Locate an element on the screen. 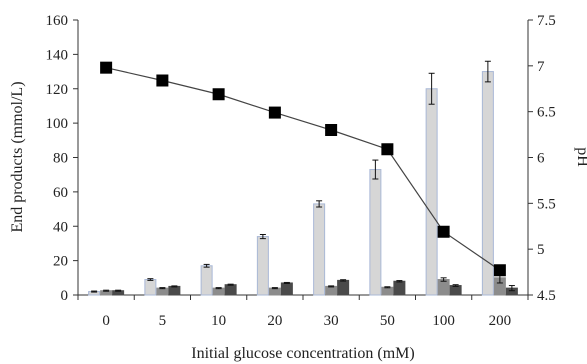 The height and width of the screenshot is (364, 587). y2-tick-label: 6 is located at coordinates (541, 159).